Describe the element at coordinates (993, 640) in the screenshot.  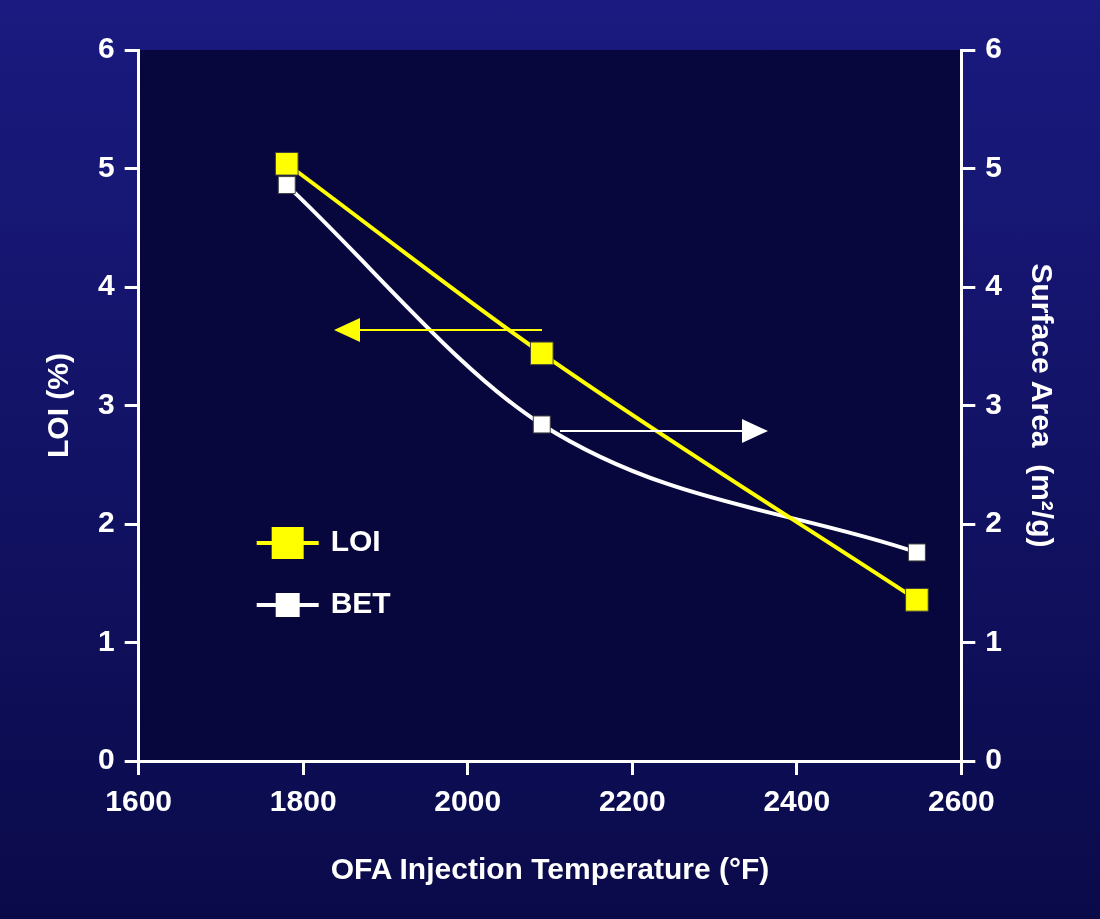
I see `y2-tick-label: 1` at that location.